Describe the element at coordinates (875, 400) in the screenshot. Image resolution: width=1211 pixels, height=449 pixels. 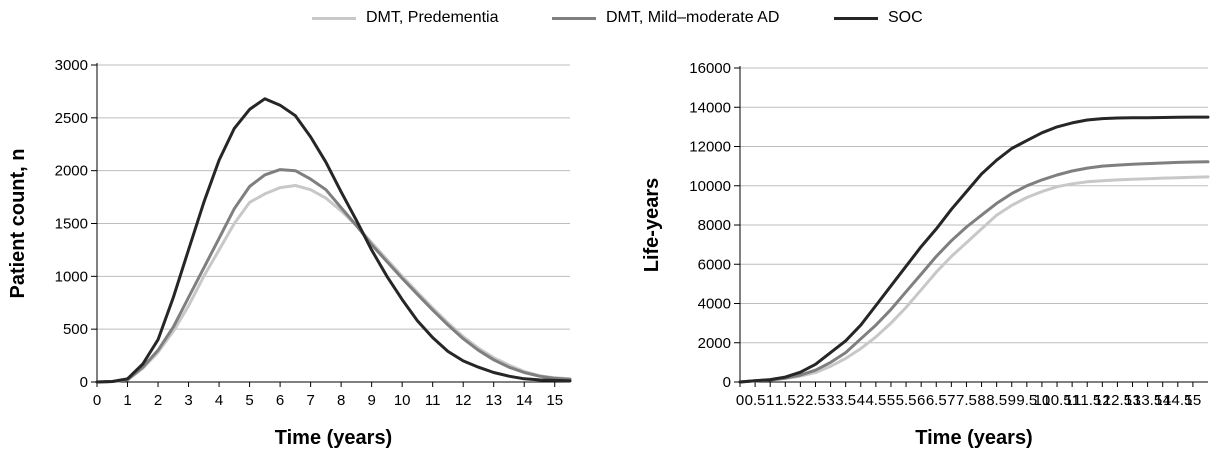
I see `life-years-xtick-label: 4.5` at that location.